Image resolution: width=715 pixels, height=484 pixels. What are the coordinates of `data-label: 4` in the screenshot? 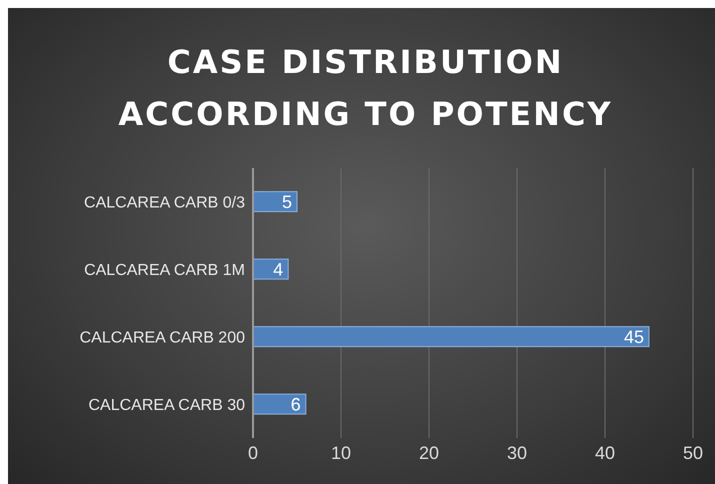 It's located at (278, 270).